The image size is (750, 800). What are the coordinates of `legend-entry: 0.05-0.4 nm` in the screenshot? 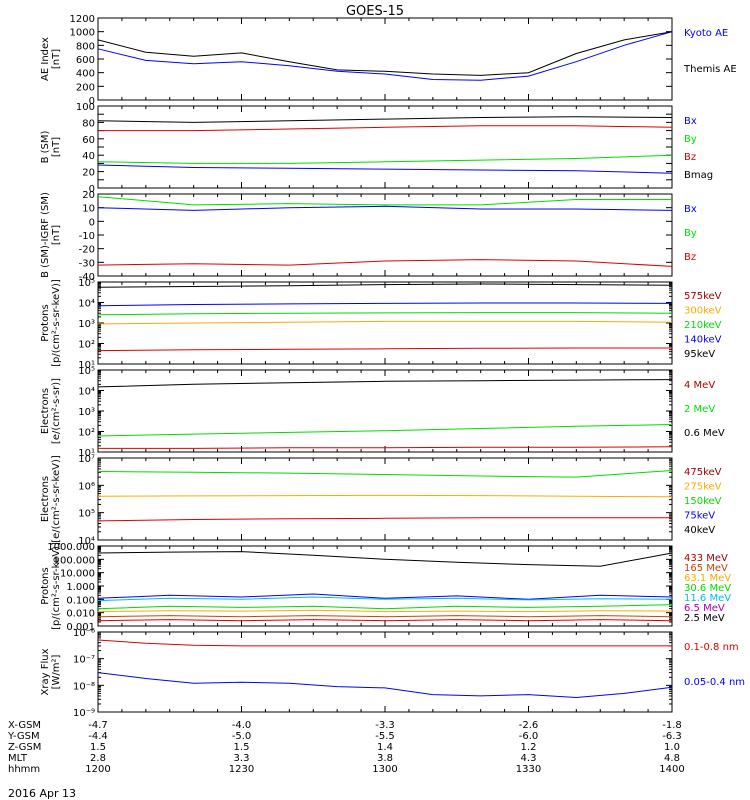 It's located at (714, 682).